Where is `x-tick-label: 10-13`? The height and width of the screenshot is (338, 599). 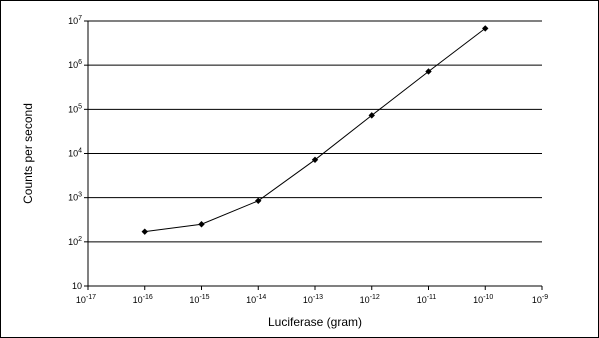
x-tick-label: 10-13 is located at coordinates (313, 299).